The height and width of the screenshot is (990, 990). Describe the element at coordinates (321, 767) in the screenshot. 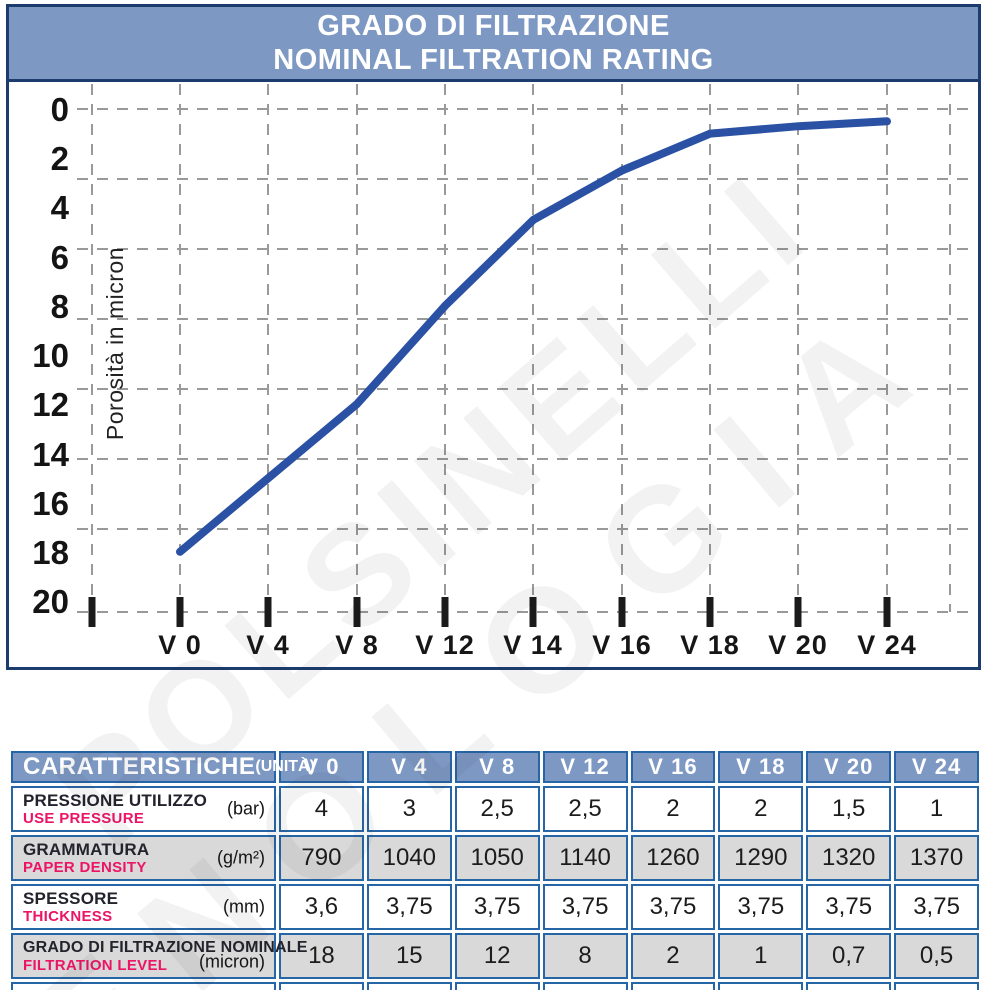

I see `column-header-v0: V 0` at that location.